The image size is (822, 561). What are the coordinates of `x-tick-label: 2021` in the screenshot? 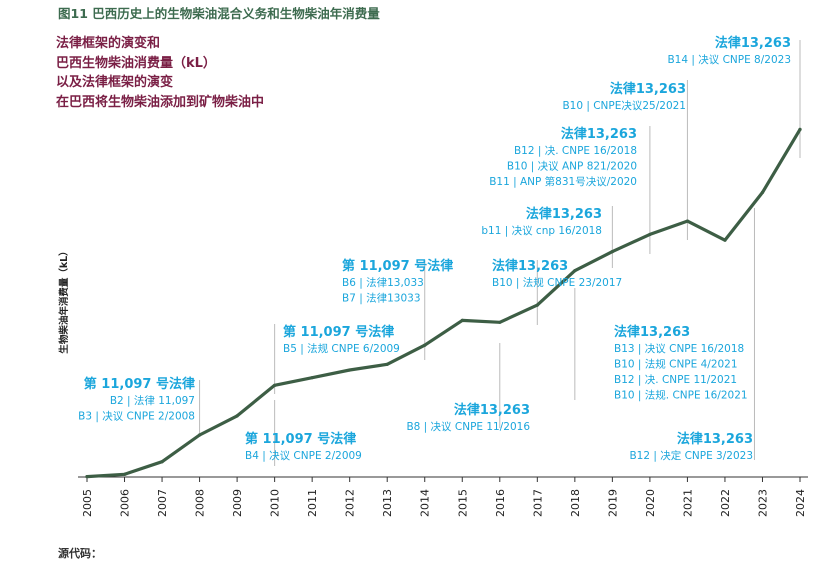 It's located at (687, 503).